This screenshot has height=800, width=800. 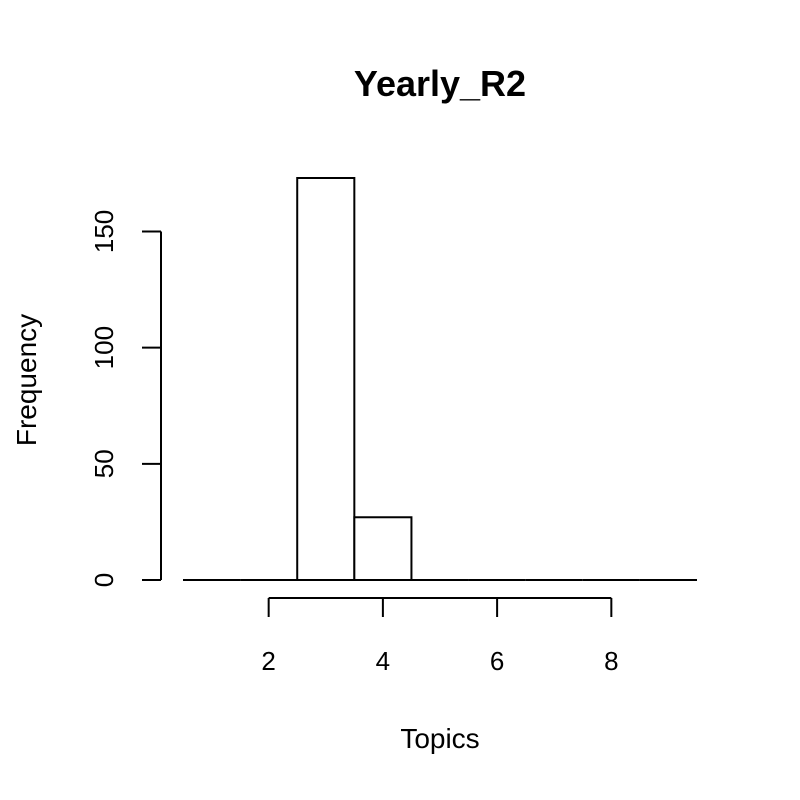 I want to click on x-tick-label: 4, so click(x=383, y=661).